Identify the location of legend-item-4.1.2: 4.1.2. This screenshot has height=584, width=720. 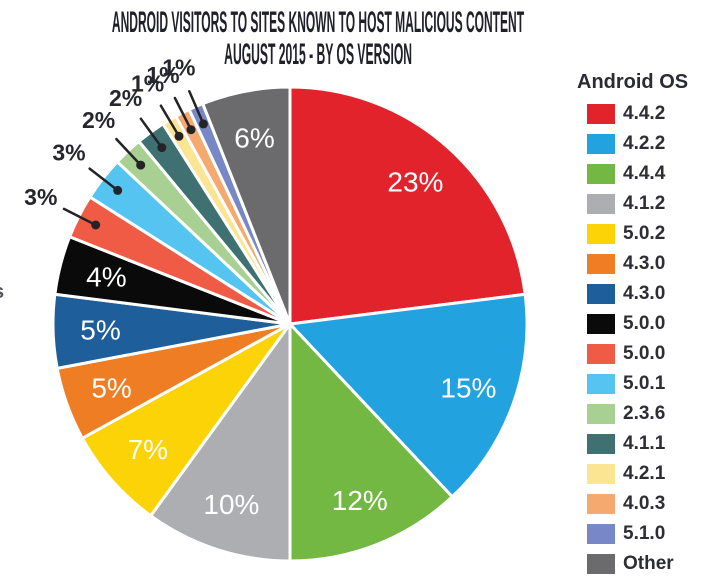
(653, 204).